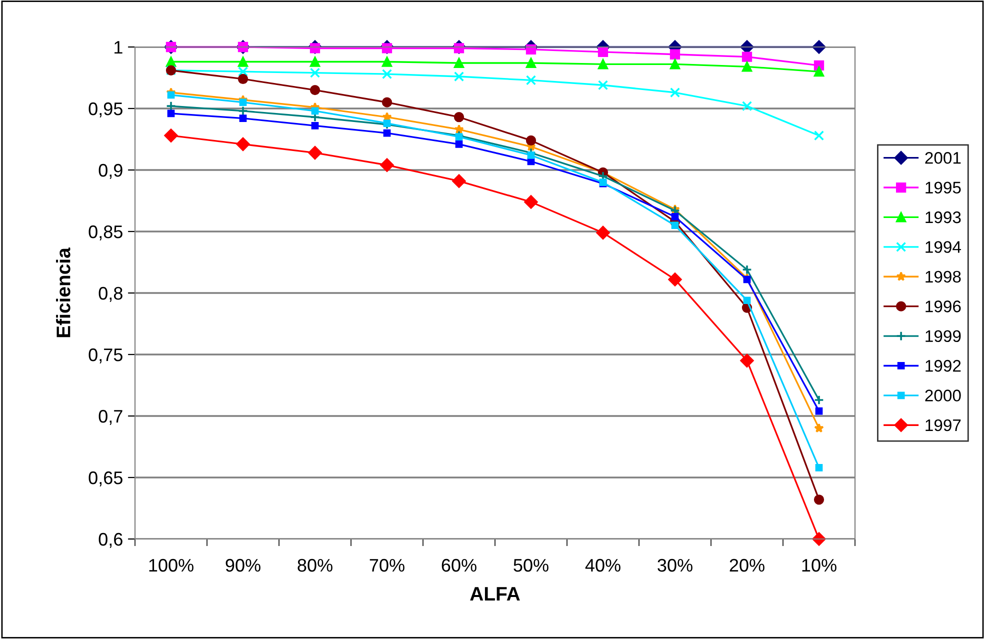  Describe the element at coordinates (819, 565) in the screenshot. I see `x-tick-label: 10%` at that location.